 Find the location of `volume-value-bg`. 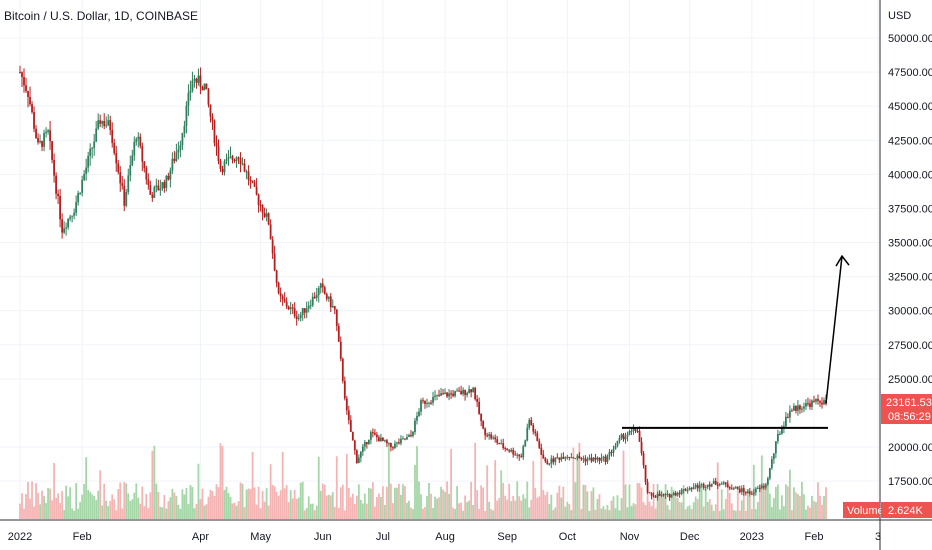

volume-value-bg is located at coordinates (906, 510).